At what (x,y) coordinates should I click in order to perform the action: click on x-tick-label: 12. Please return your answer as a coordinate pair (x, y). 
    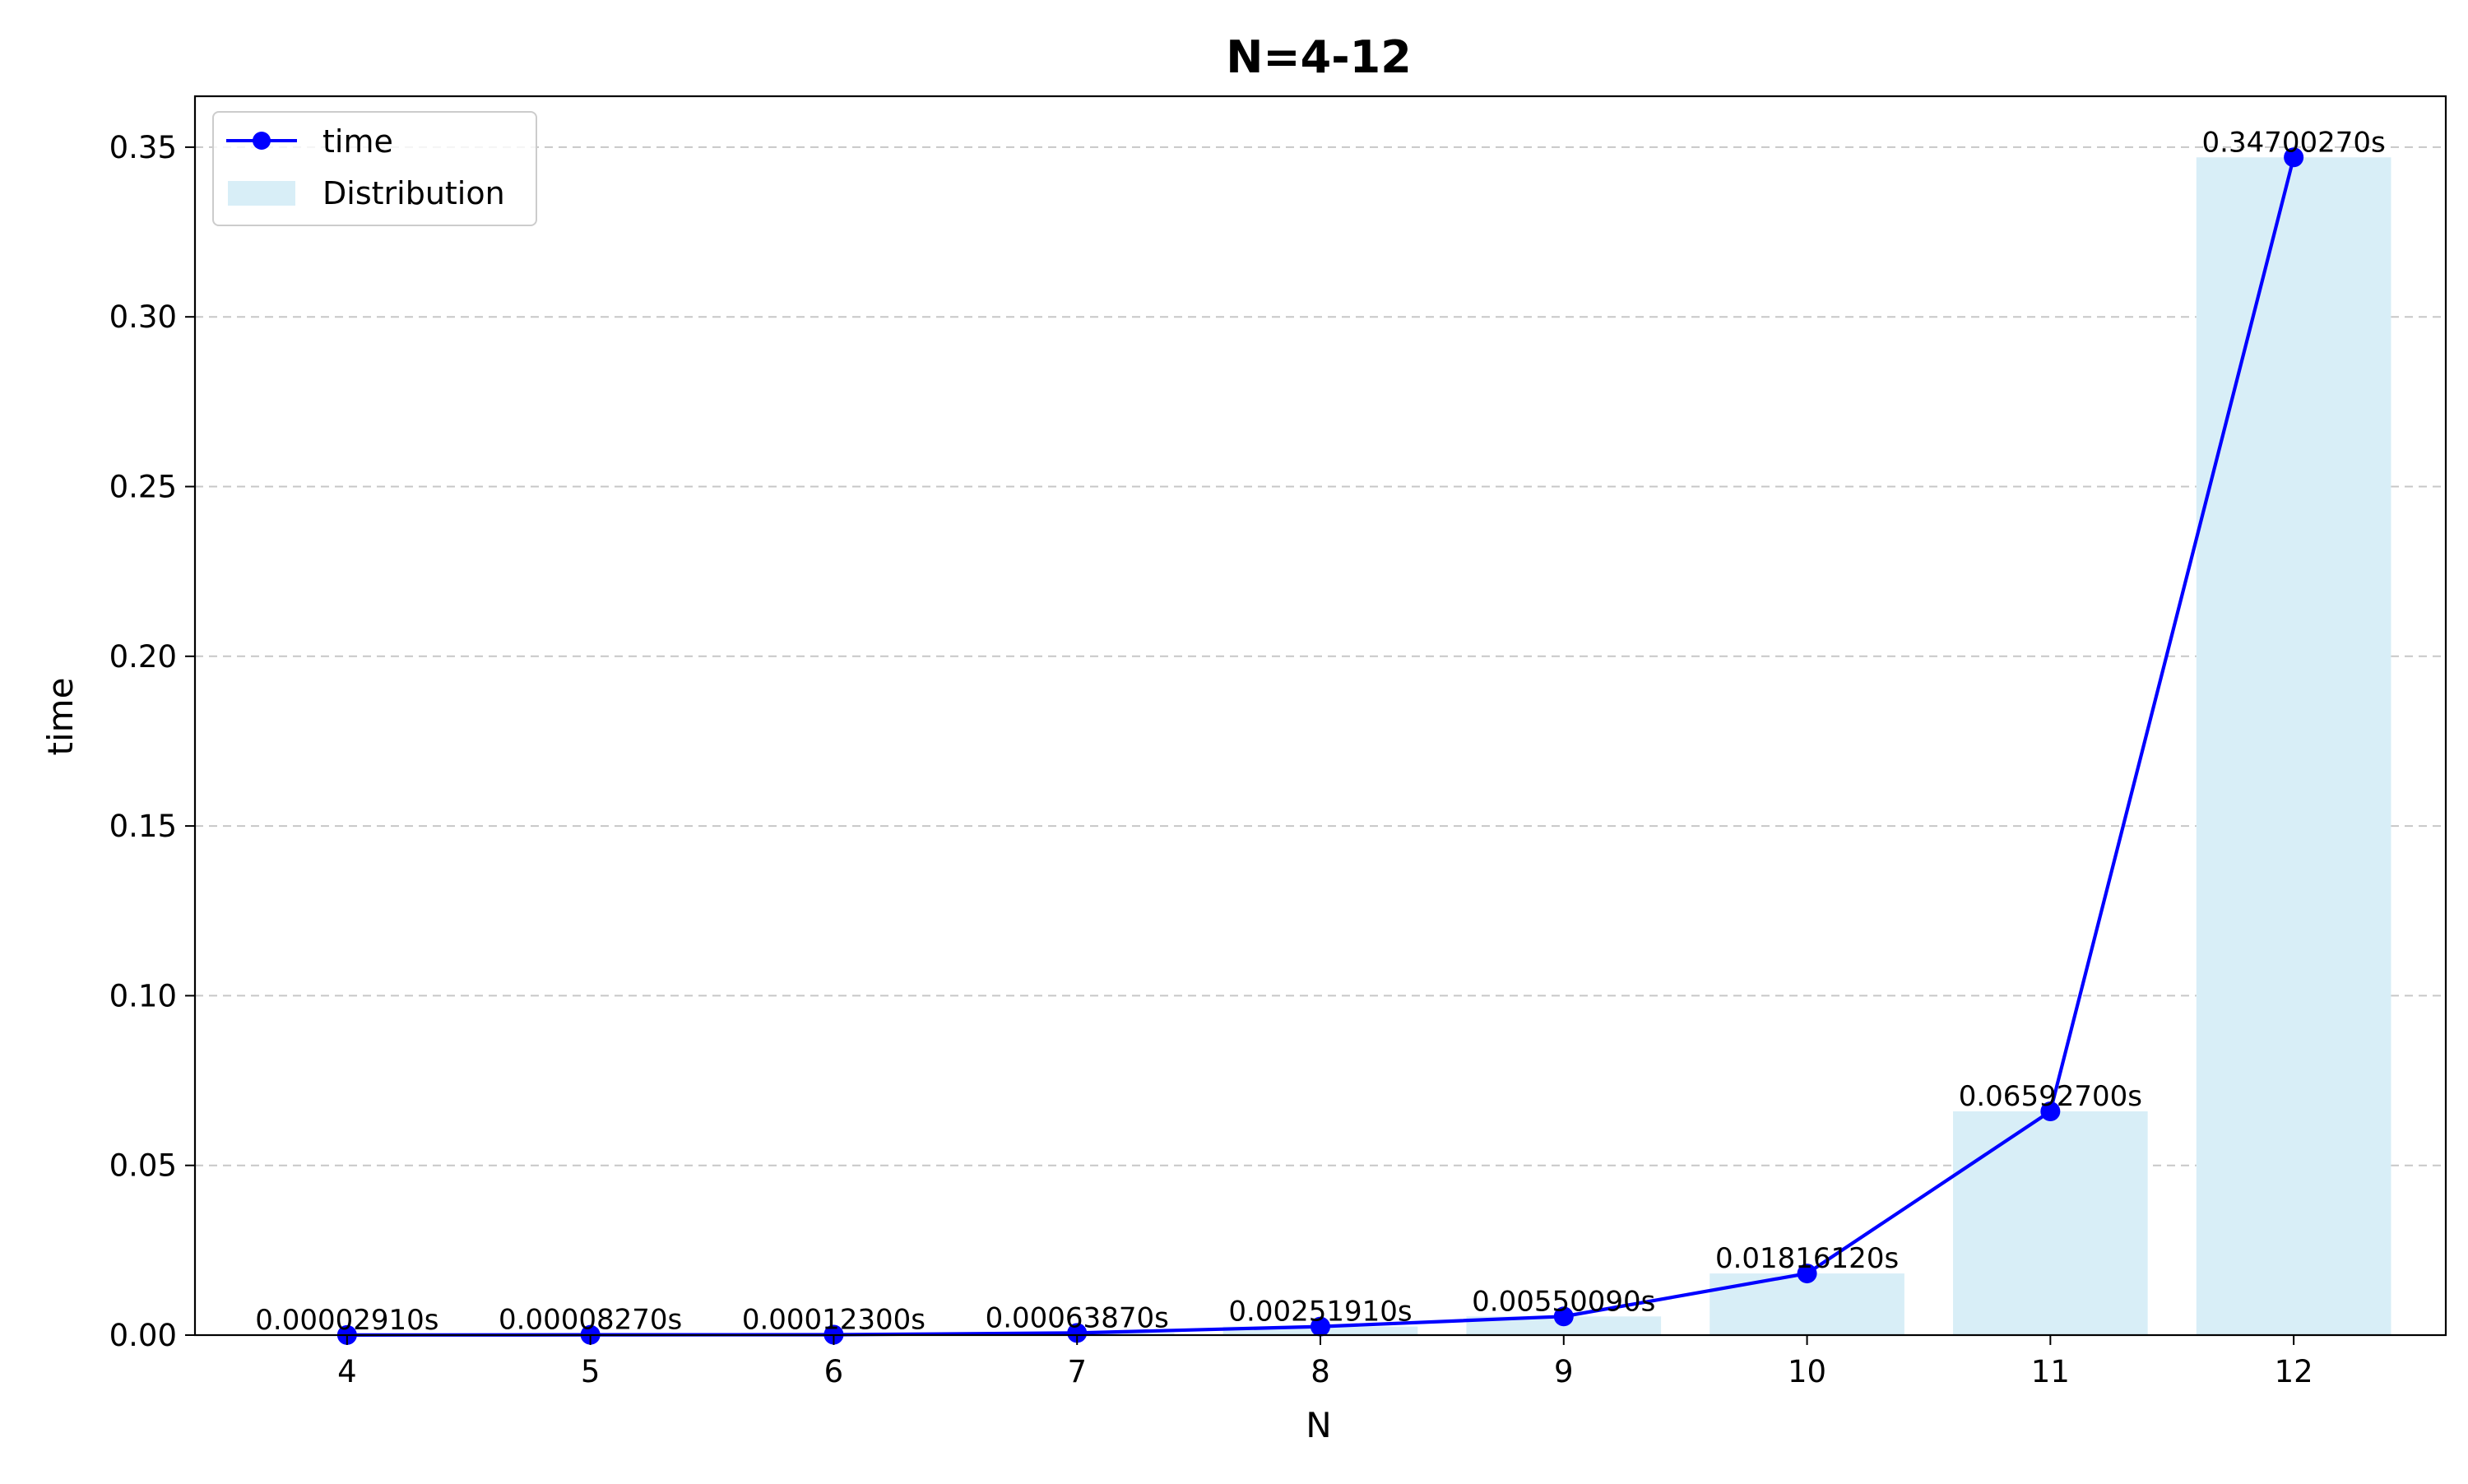
    Looking at the image, I should click on (2294, 1371).